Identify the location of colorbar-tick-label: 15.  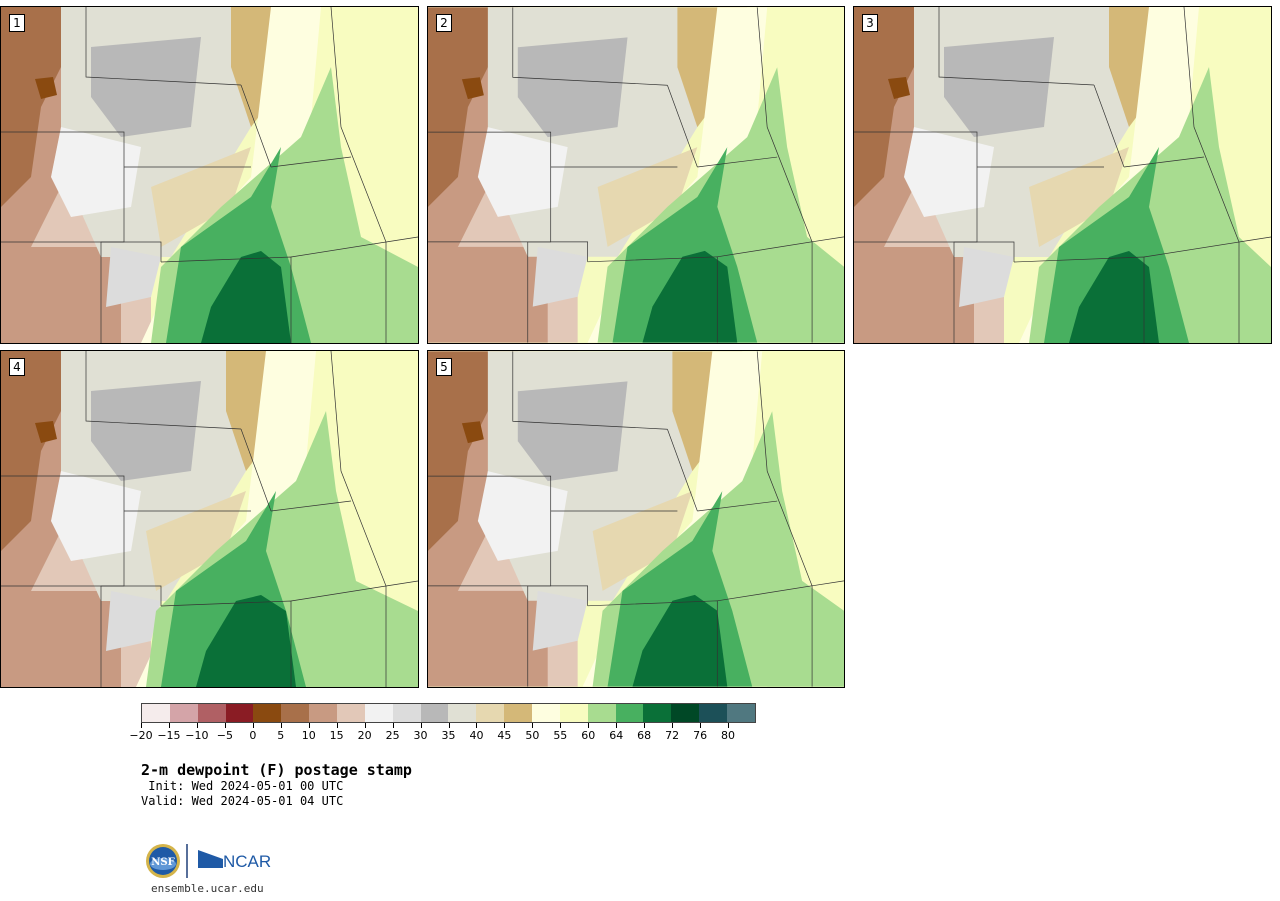
(336, 735).